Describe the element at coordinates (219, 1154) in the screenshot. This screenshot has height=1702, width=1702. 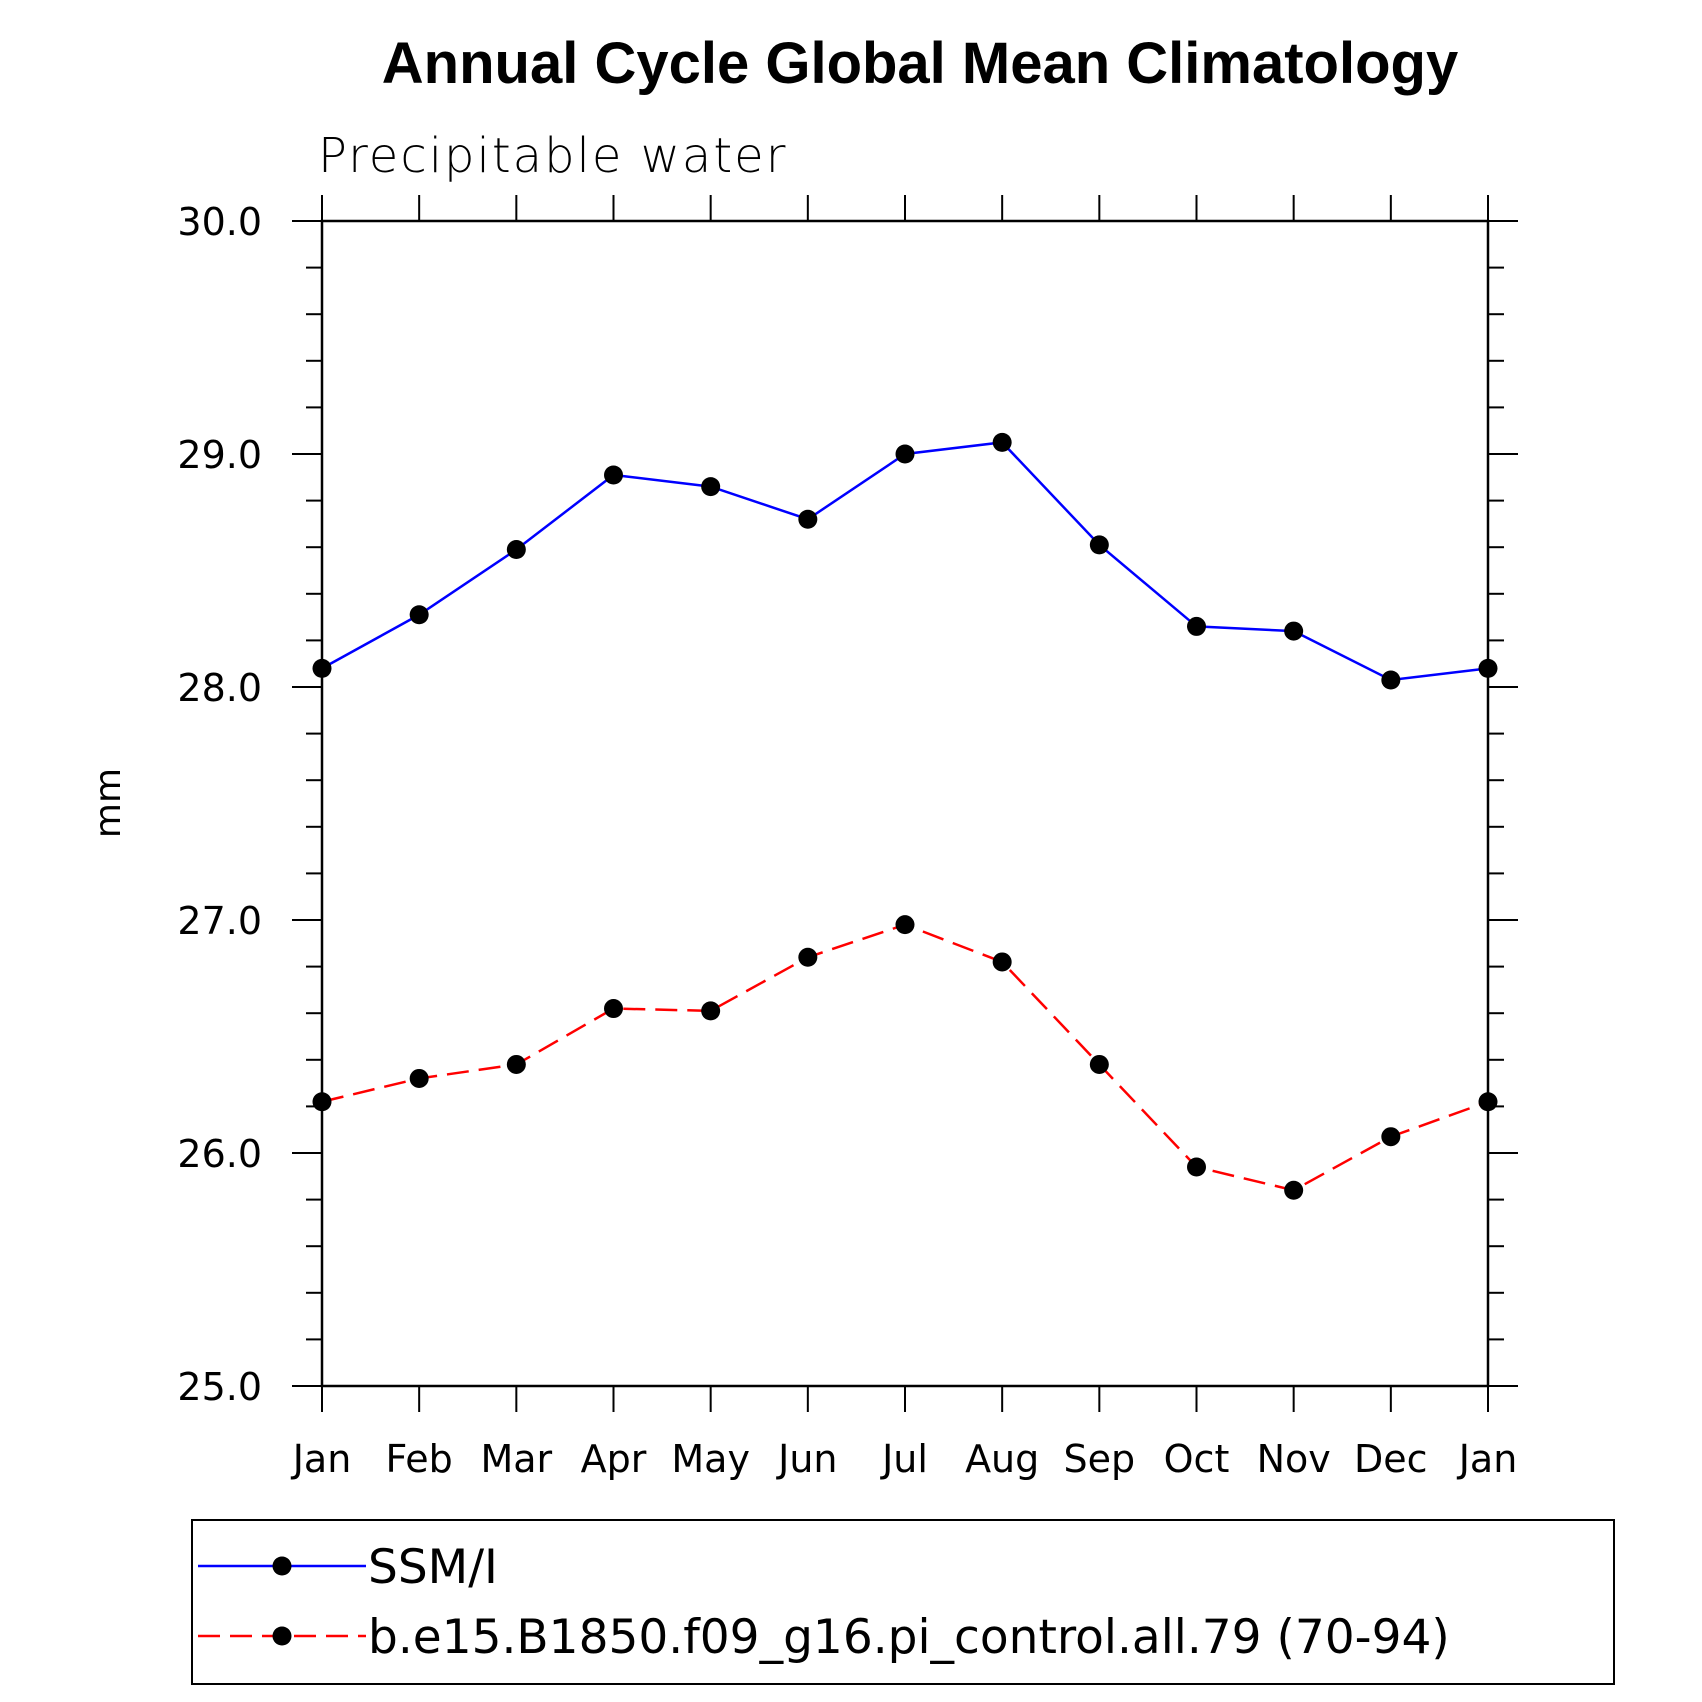
I see `y-tick-label: 26.0` at that location.